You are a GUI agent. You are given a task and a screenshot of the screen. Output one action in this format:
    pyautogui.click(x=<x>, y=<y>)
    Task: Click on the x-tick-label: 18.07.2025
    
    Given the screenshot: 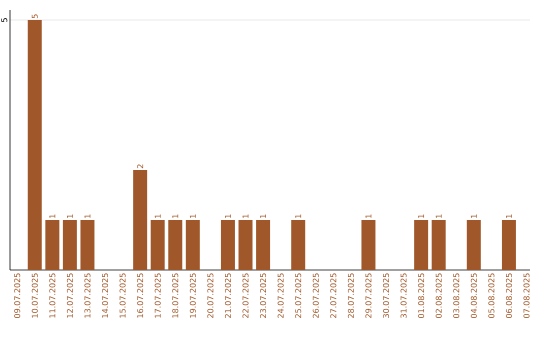 What is the action you would take?
    pyautogui.click(x=175, y=295)
    